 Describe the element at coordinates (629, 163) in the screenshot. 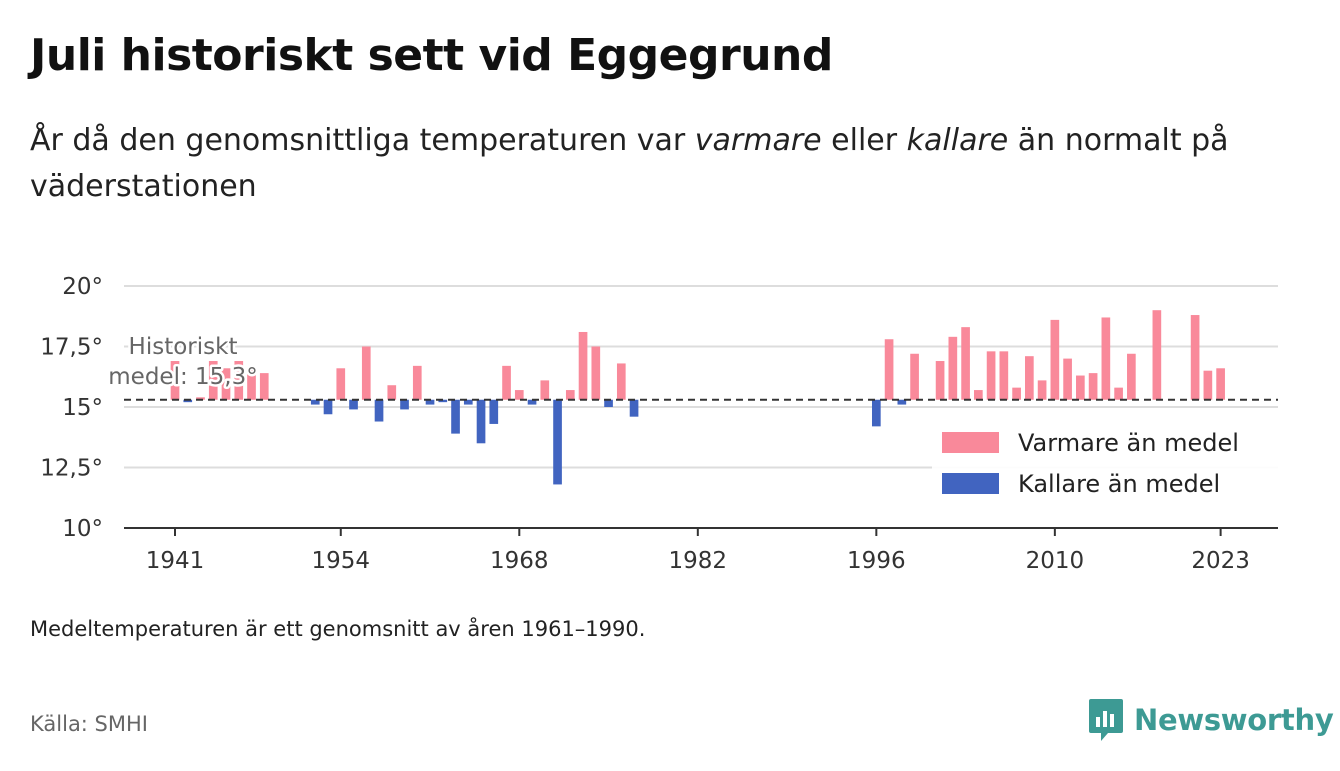

I see `subtitle-text: än normalt på väderstationen` at that location.